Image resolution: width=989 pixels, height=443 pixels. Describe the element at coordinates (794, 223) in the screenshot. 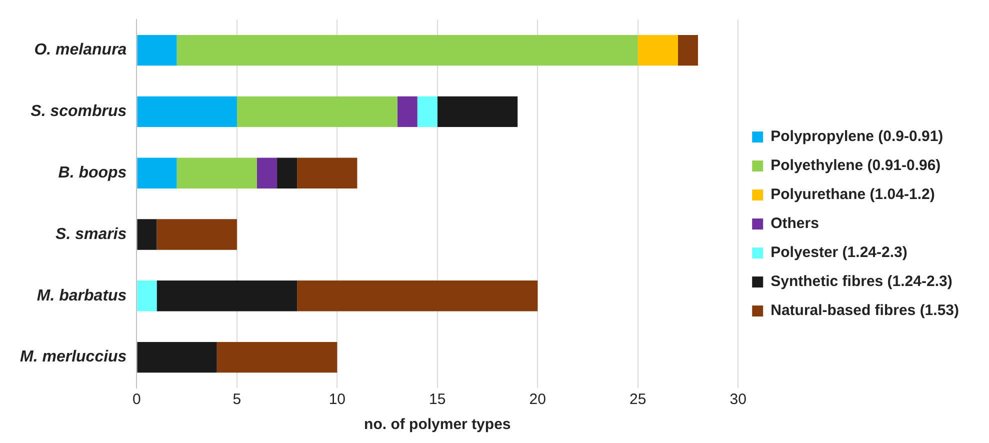

I see `legend-label: Others` at that location.